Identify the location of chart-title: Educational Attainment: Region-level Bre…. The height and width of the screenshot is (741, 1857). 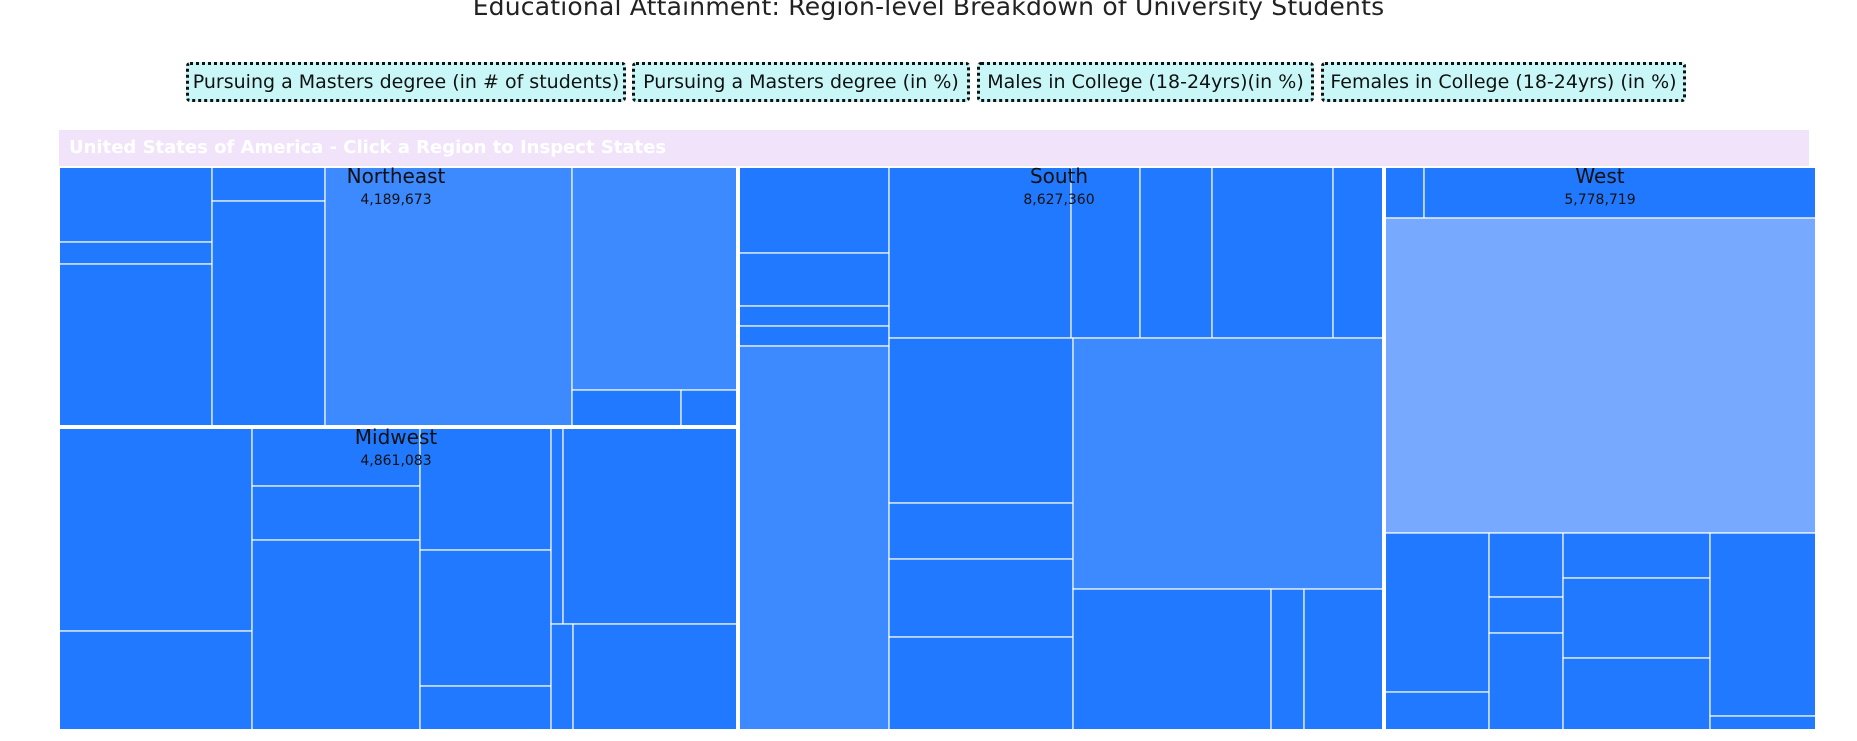
(928, 10).